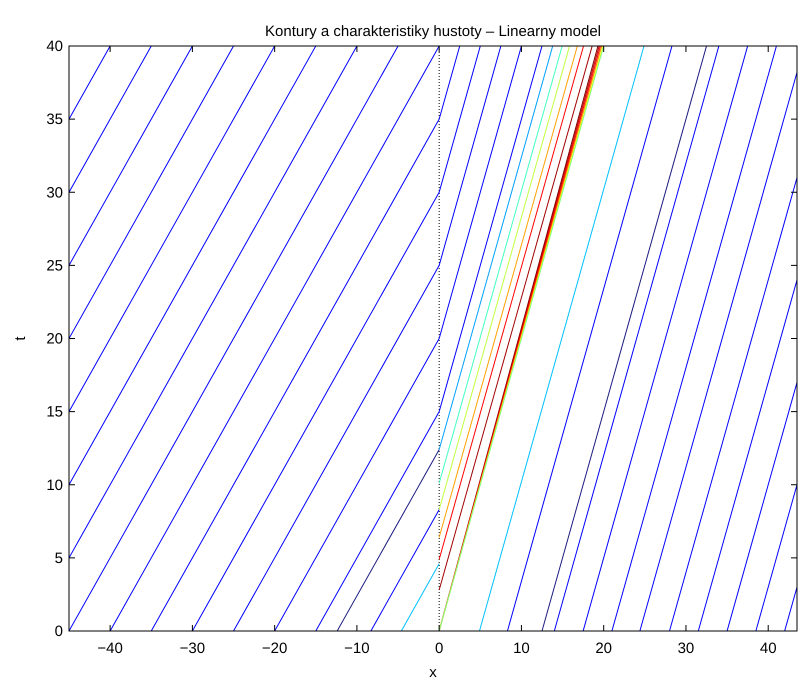 This screenshot has width=799, height=682. What do you see at coordinates (433, 672) in the screenshot?
I see `x-axis-title: x` at bounding box center [433, 672].